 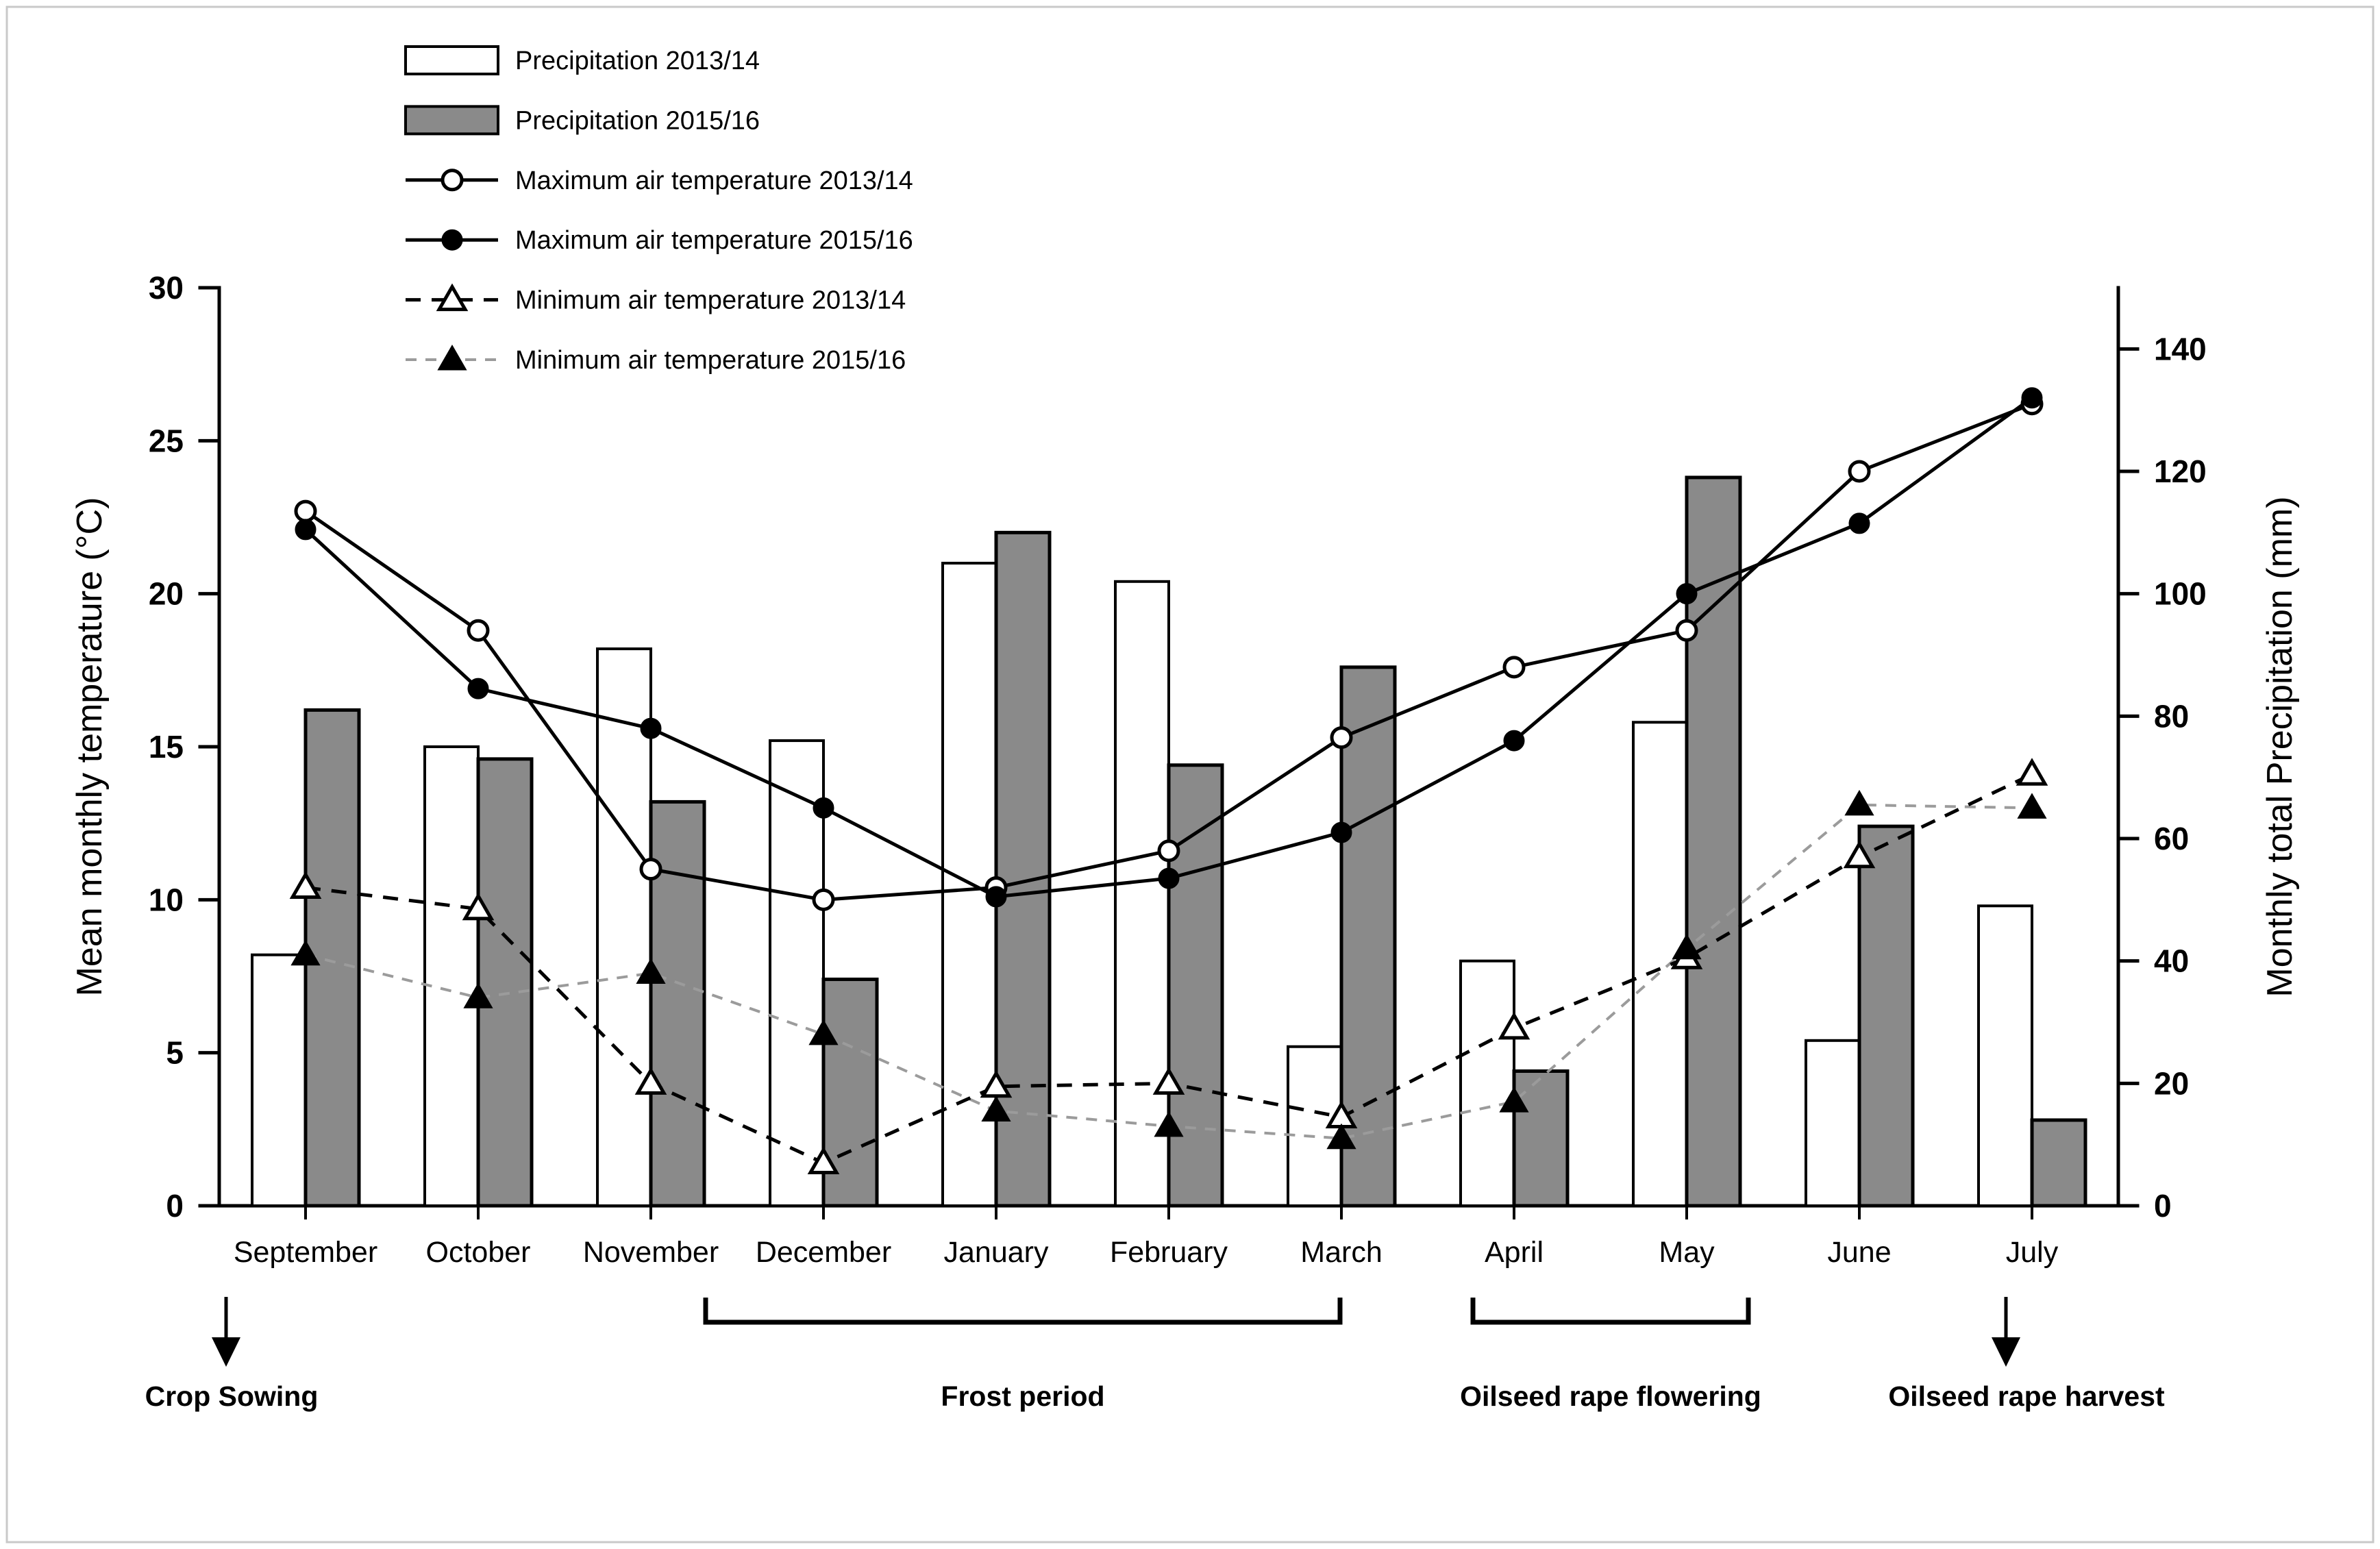 What do you see at coordinates (2171, 1083) in the screenshot?
I see `right-axis-tick-label: 20` at bounding box center [2171, 1083].